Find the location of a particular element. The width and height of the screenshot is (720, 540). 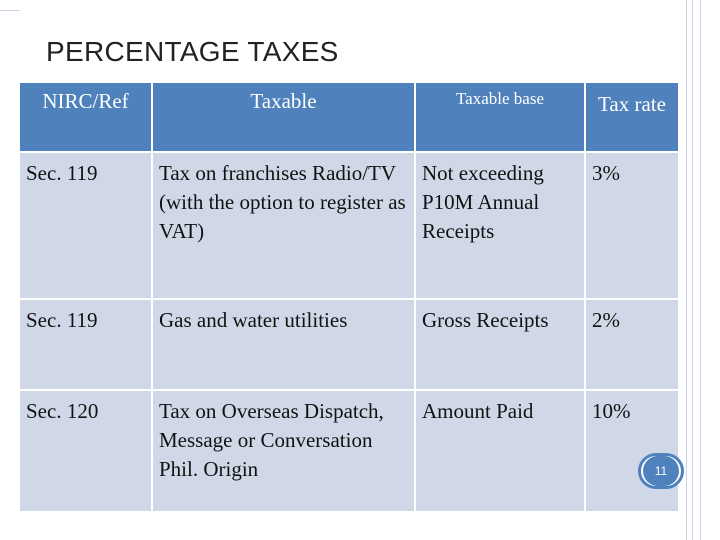

page-number: 11 is located at coordinates (661, 471).